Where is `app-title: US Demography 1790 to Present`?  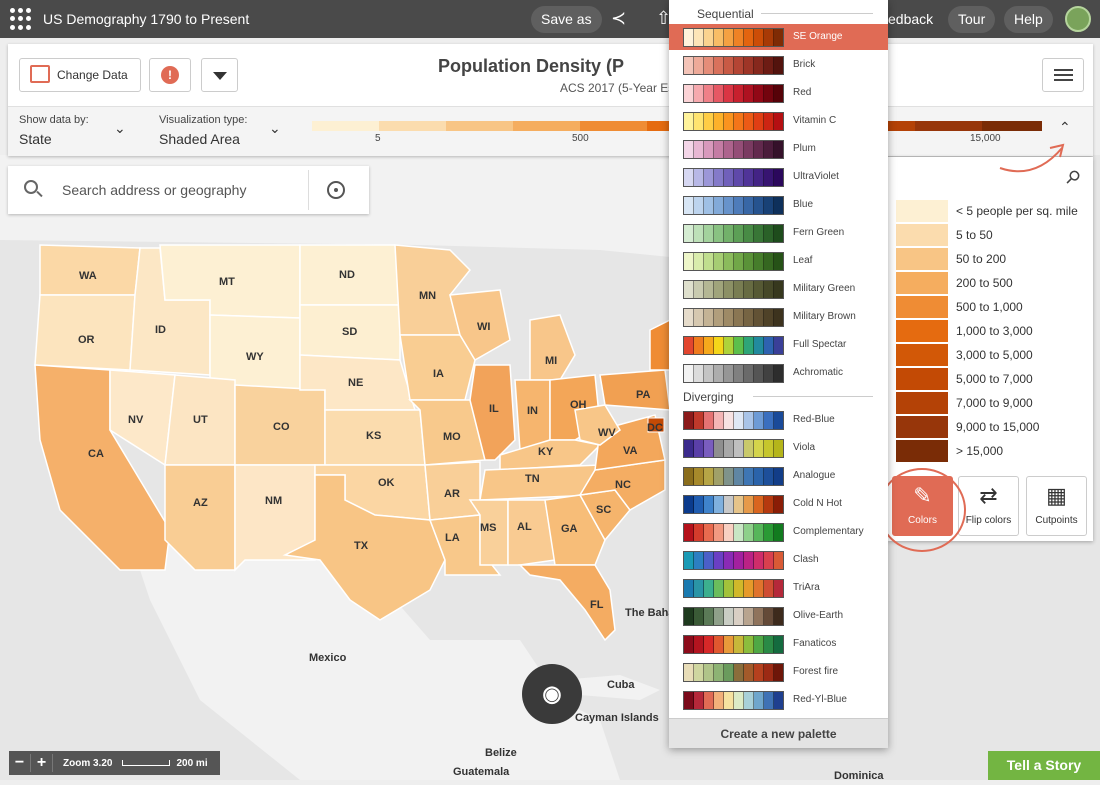 app-title: US Demography 1790 to Present is located at coordinates (146, 19).